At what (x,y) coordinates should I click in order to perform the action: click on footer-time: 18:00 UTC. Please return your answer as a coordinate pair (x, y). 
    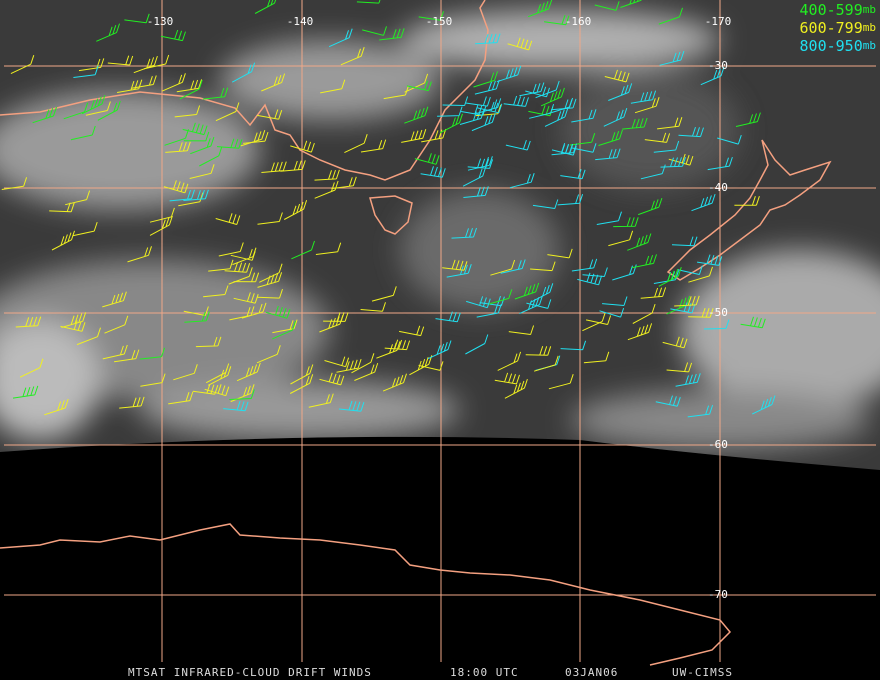
    Looking at the image, I should click on (484, 672).